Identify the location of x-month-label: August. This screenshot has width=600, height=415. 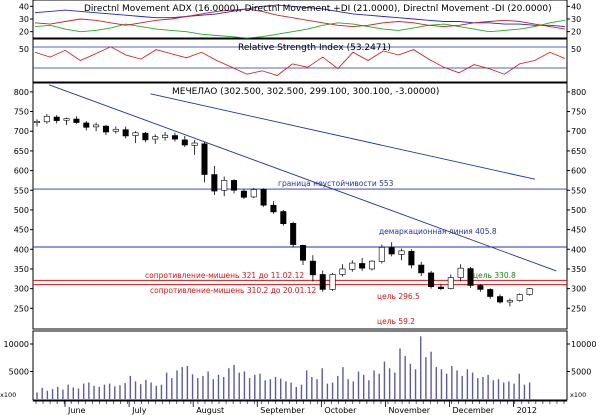
(210, 410).